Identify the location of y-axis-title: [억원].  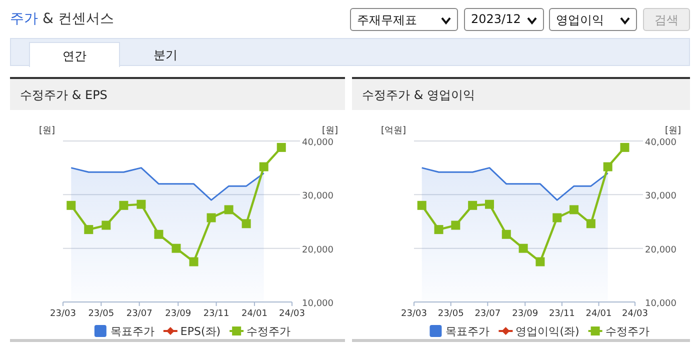
(393, 131).